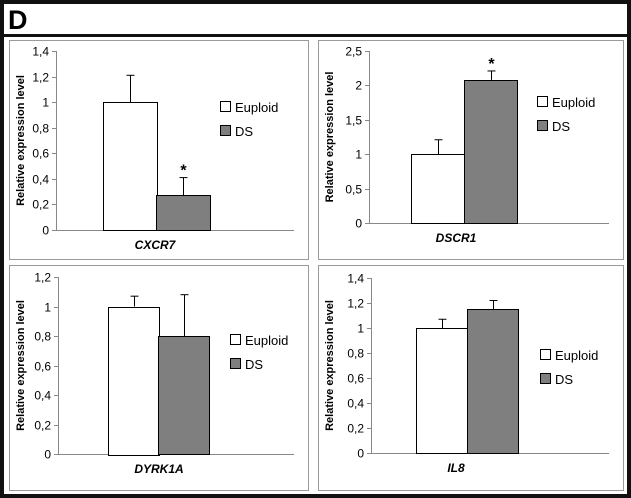  What do you see at coordinates (156, 245) in the screenshot?
I see `category-label-cxcr7: CXCR7` at bounding box center [156, 245].